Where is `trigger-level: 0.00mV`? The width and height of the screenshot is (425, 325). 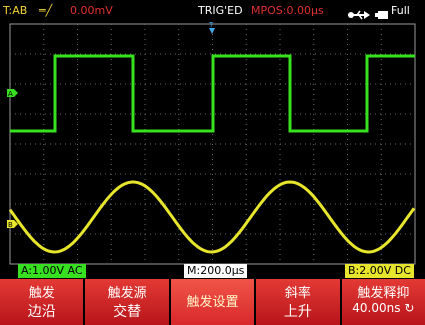 trigger-level: 0.00mV is located at coordinates (91, 10).